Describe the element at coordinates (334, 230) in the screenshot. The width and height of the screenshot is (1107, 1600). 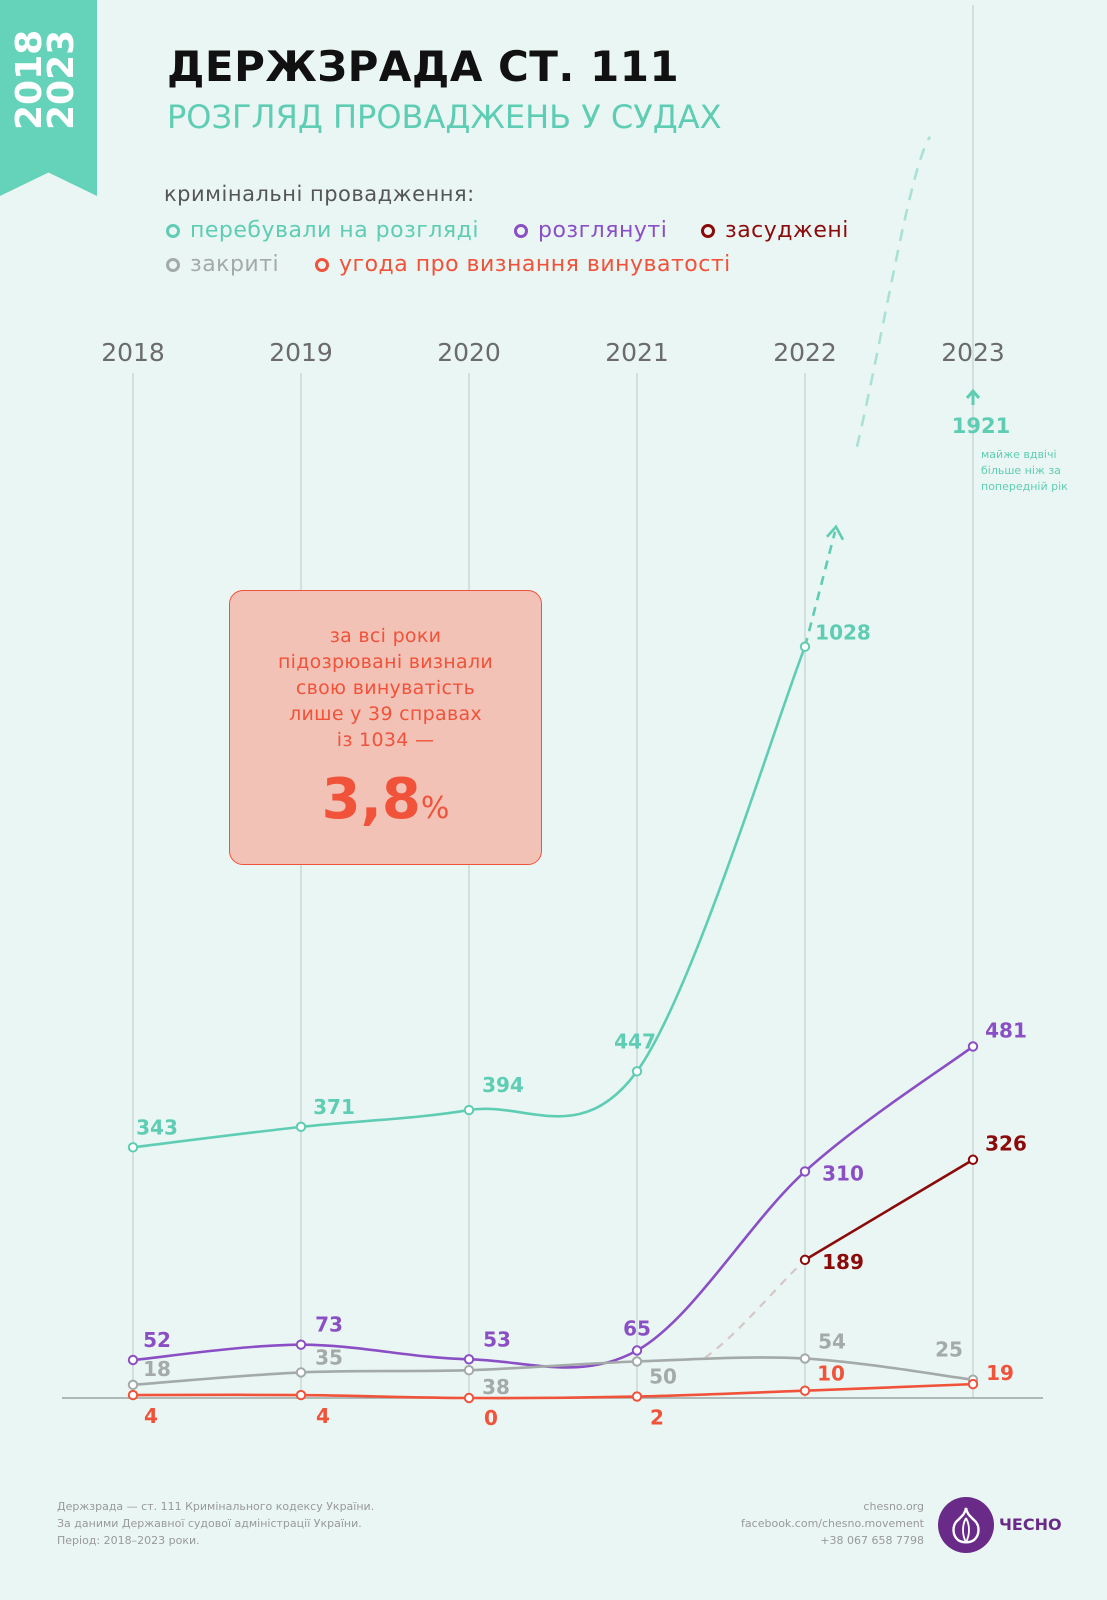
I see `legend-label-pending: перебували на розгляді` at that location.